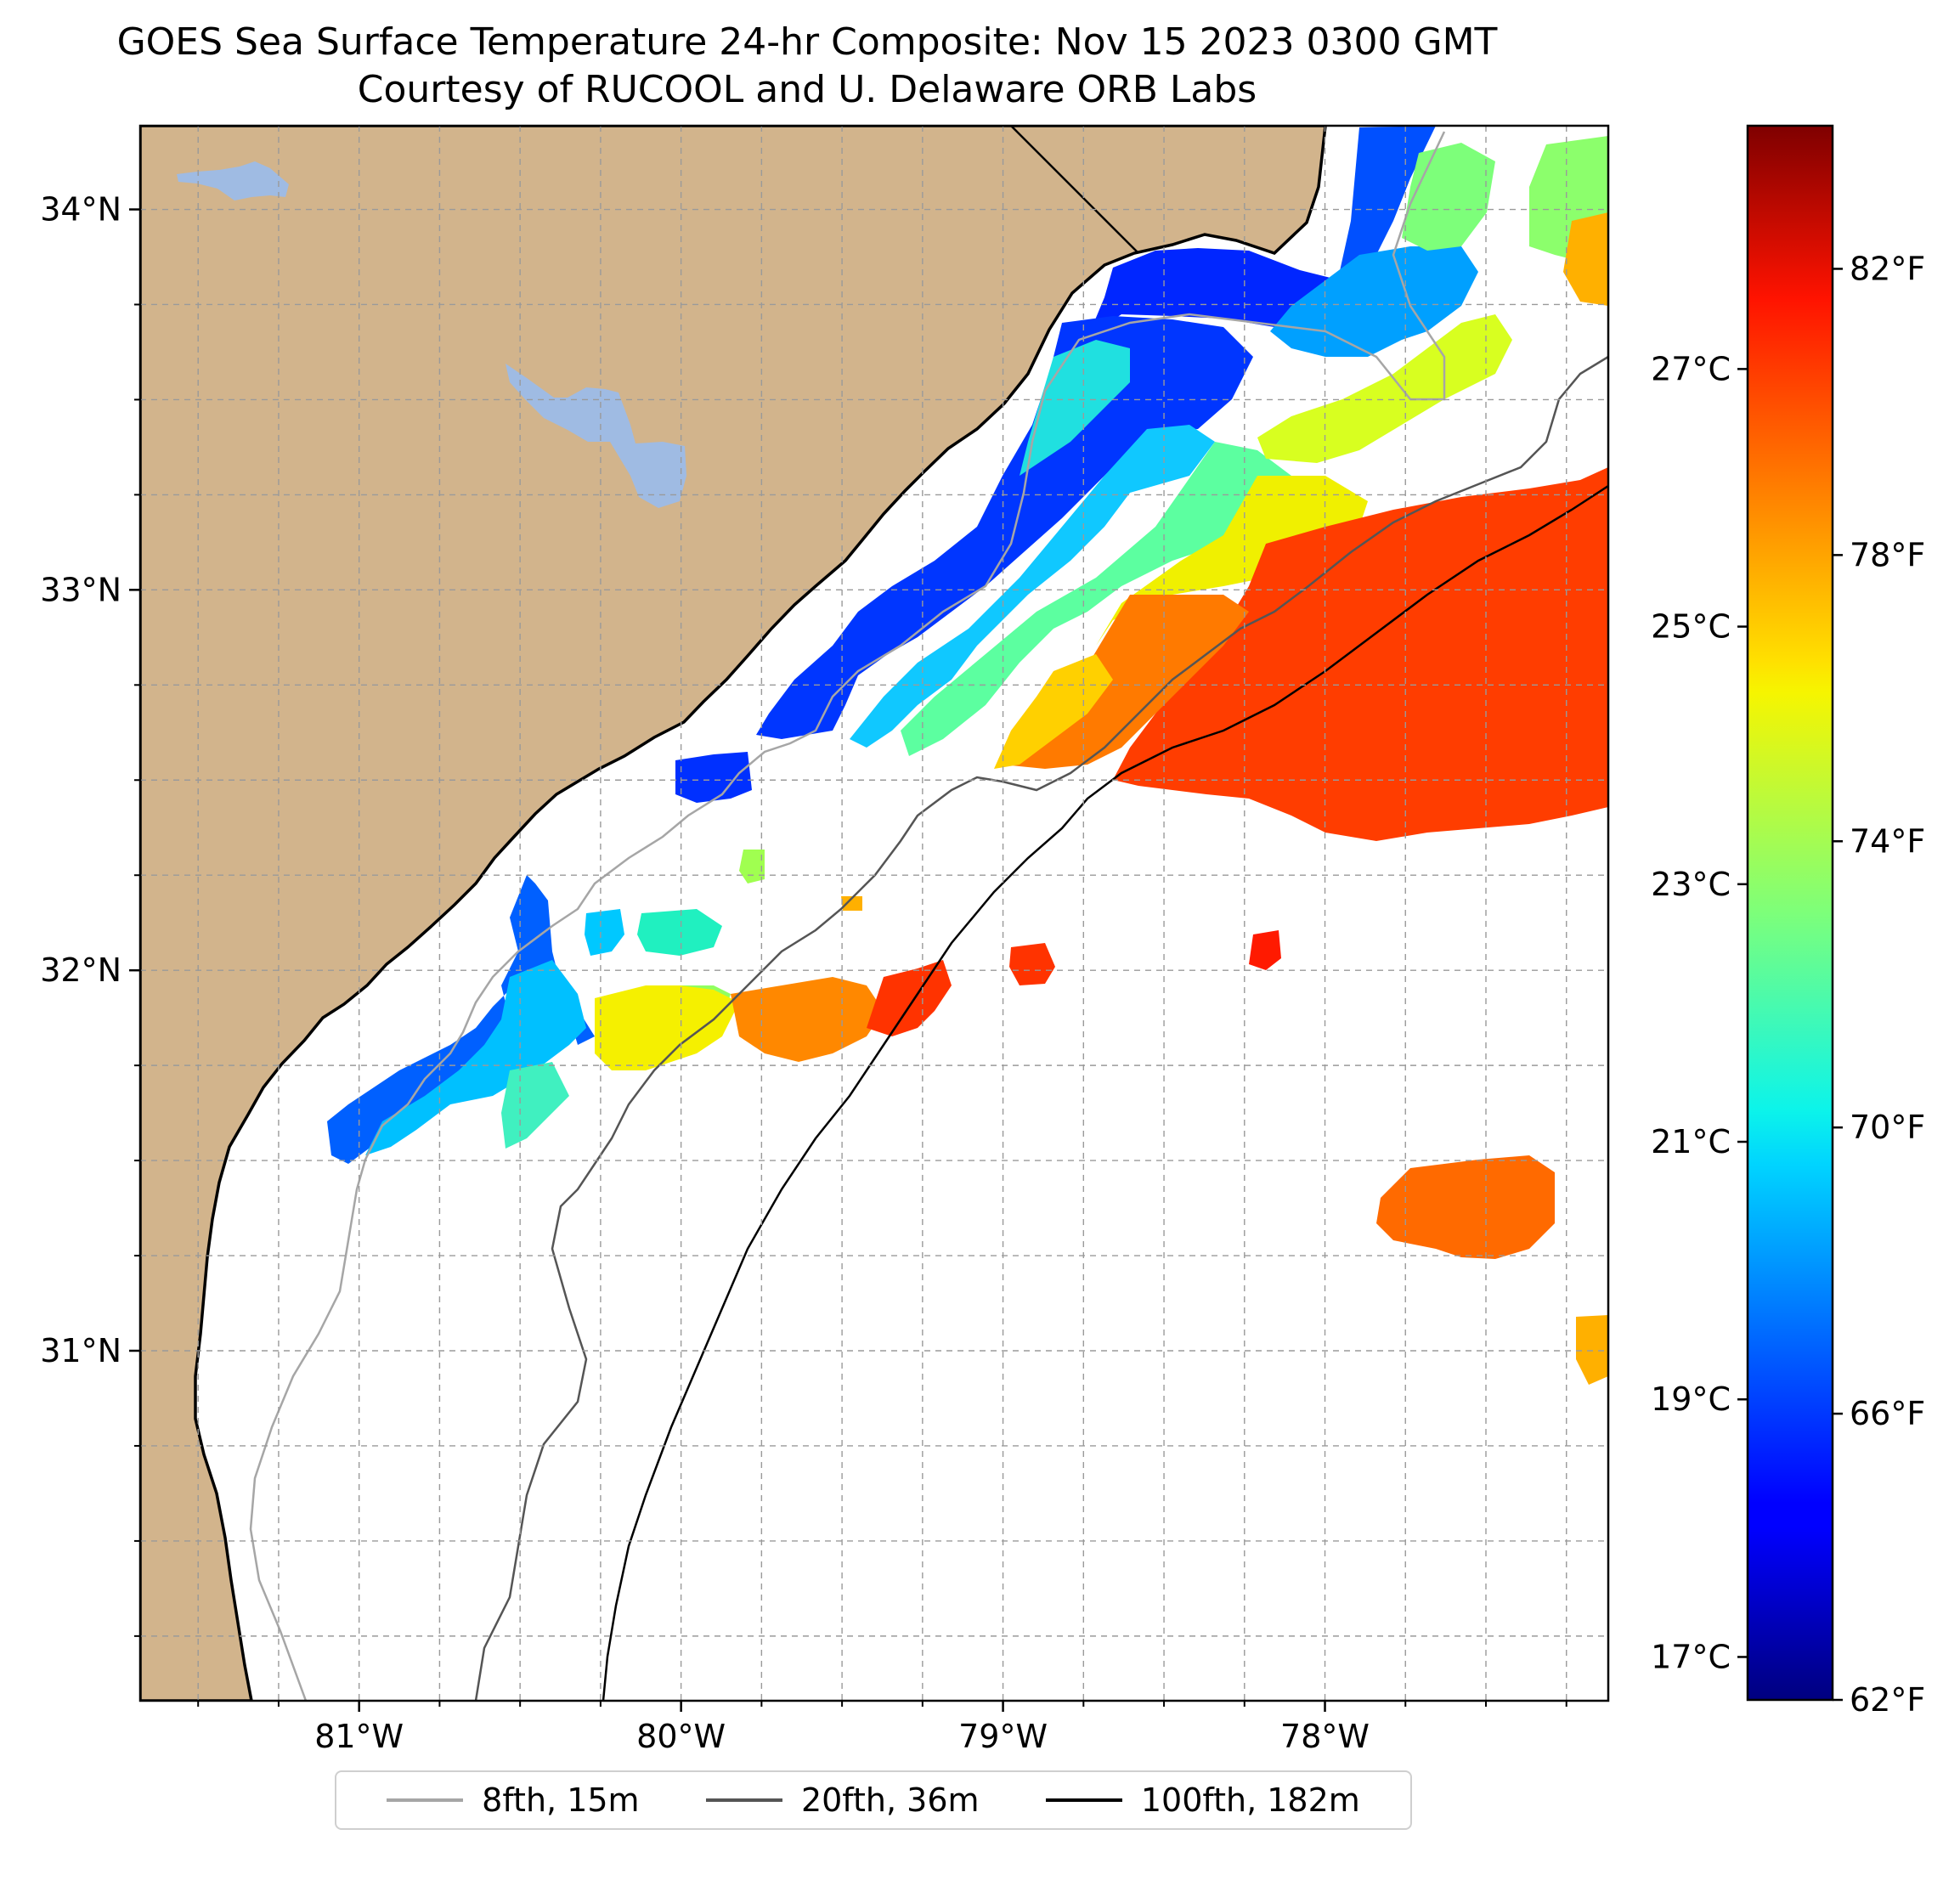  Describe the element at coordinates (80, 970) in the screenshot. I see `tick-label-lat: 32°N` at that location.